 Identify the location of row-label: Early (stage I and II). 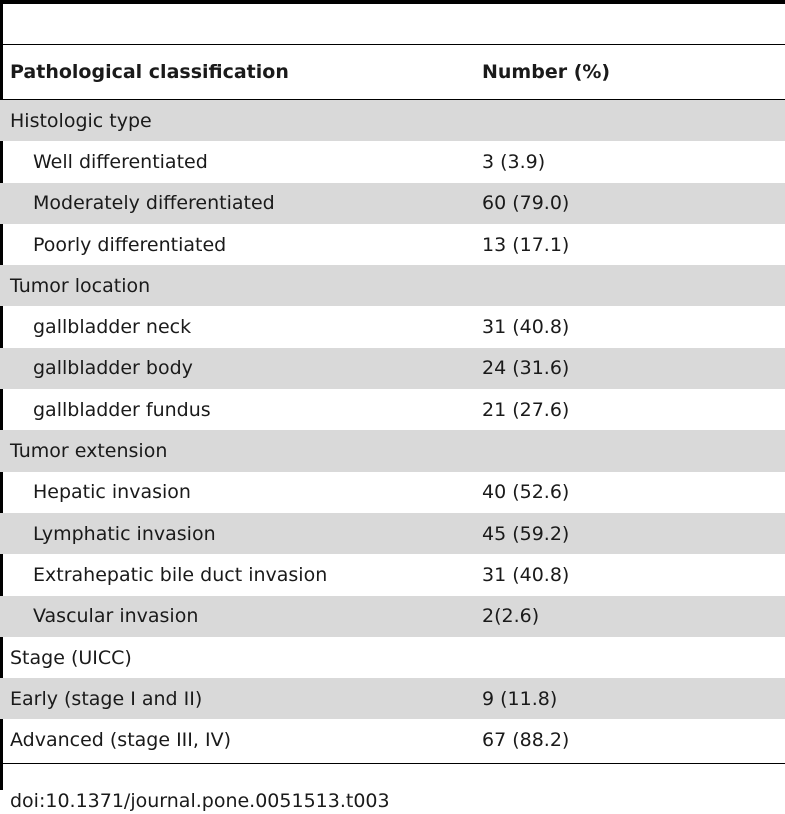
(106, 698).